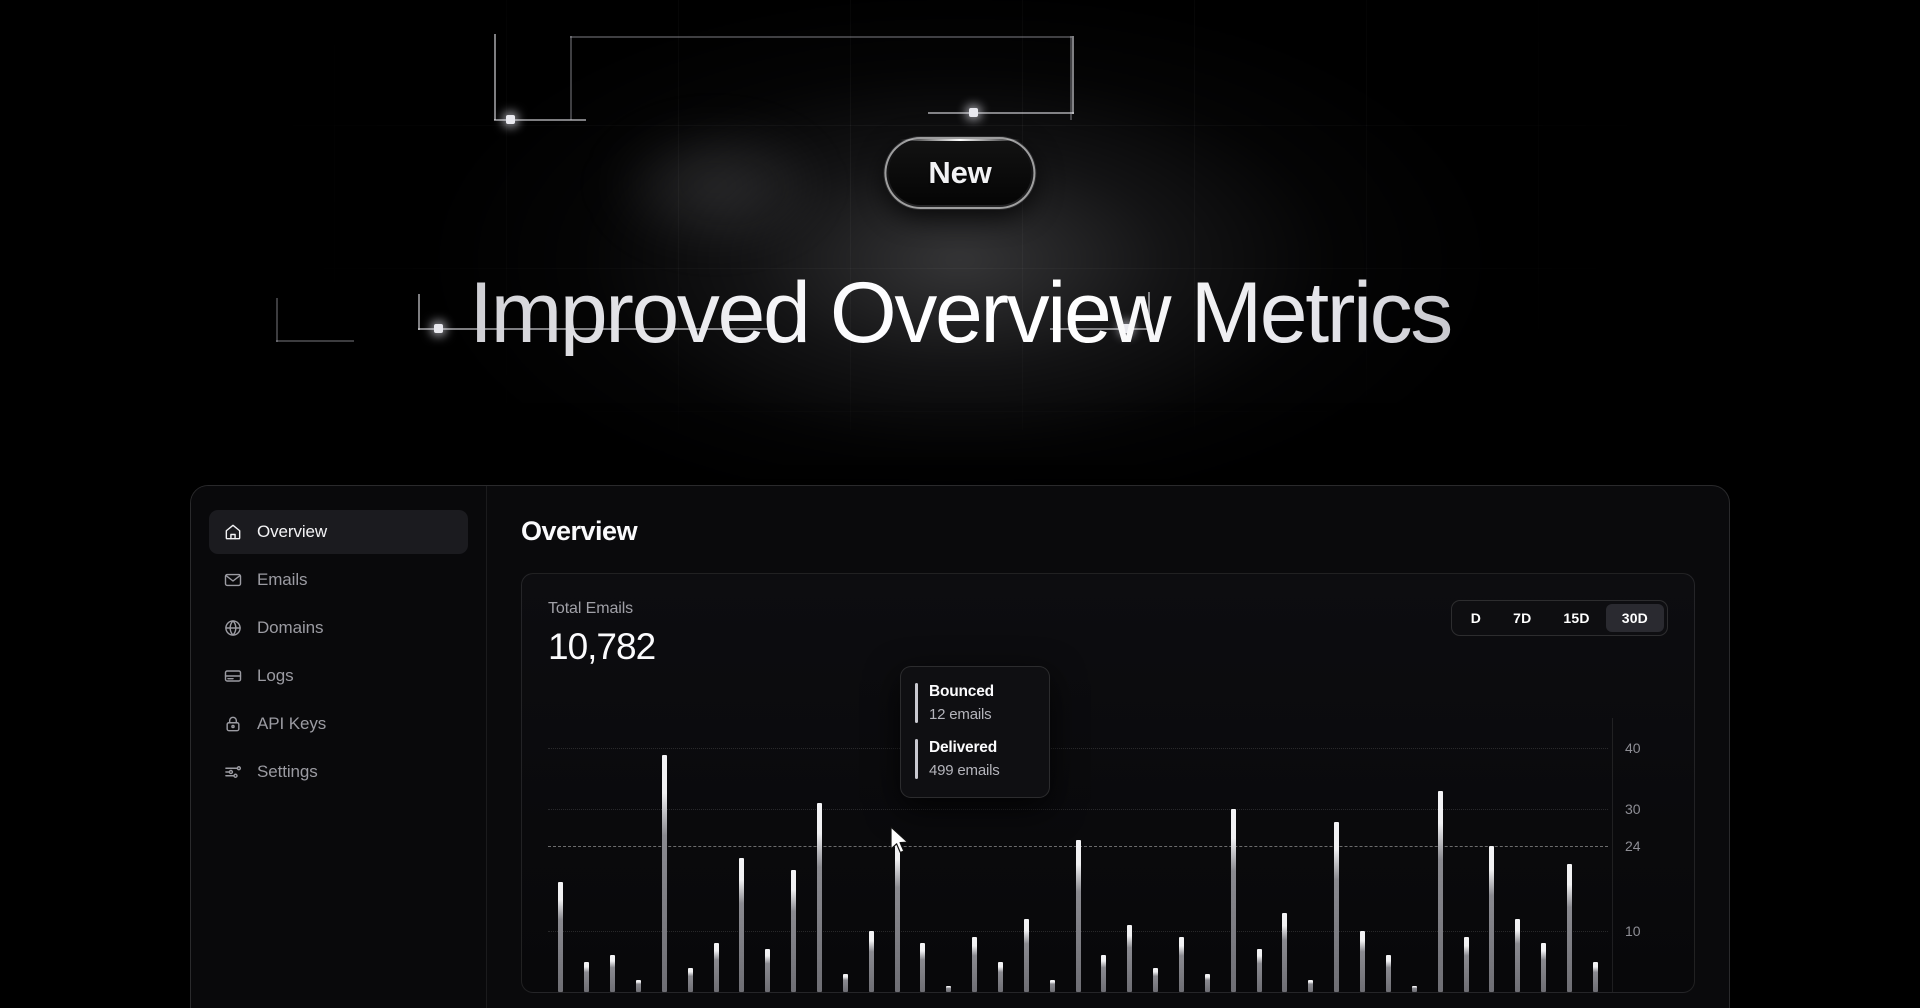 This screenshot has height=1008, width=1920. Describe the element at coordinates (275, 675) in the screenshot. I see `sidebar-item-label: Logs` at that location.